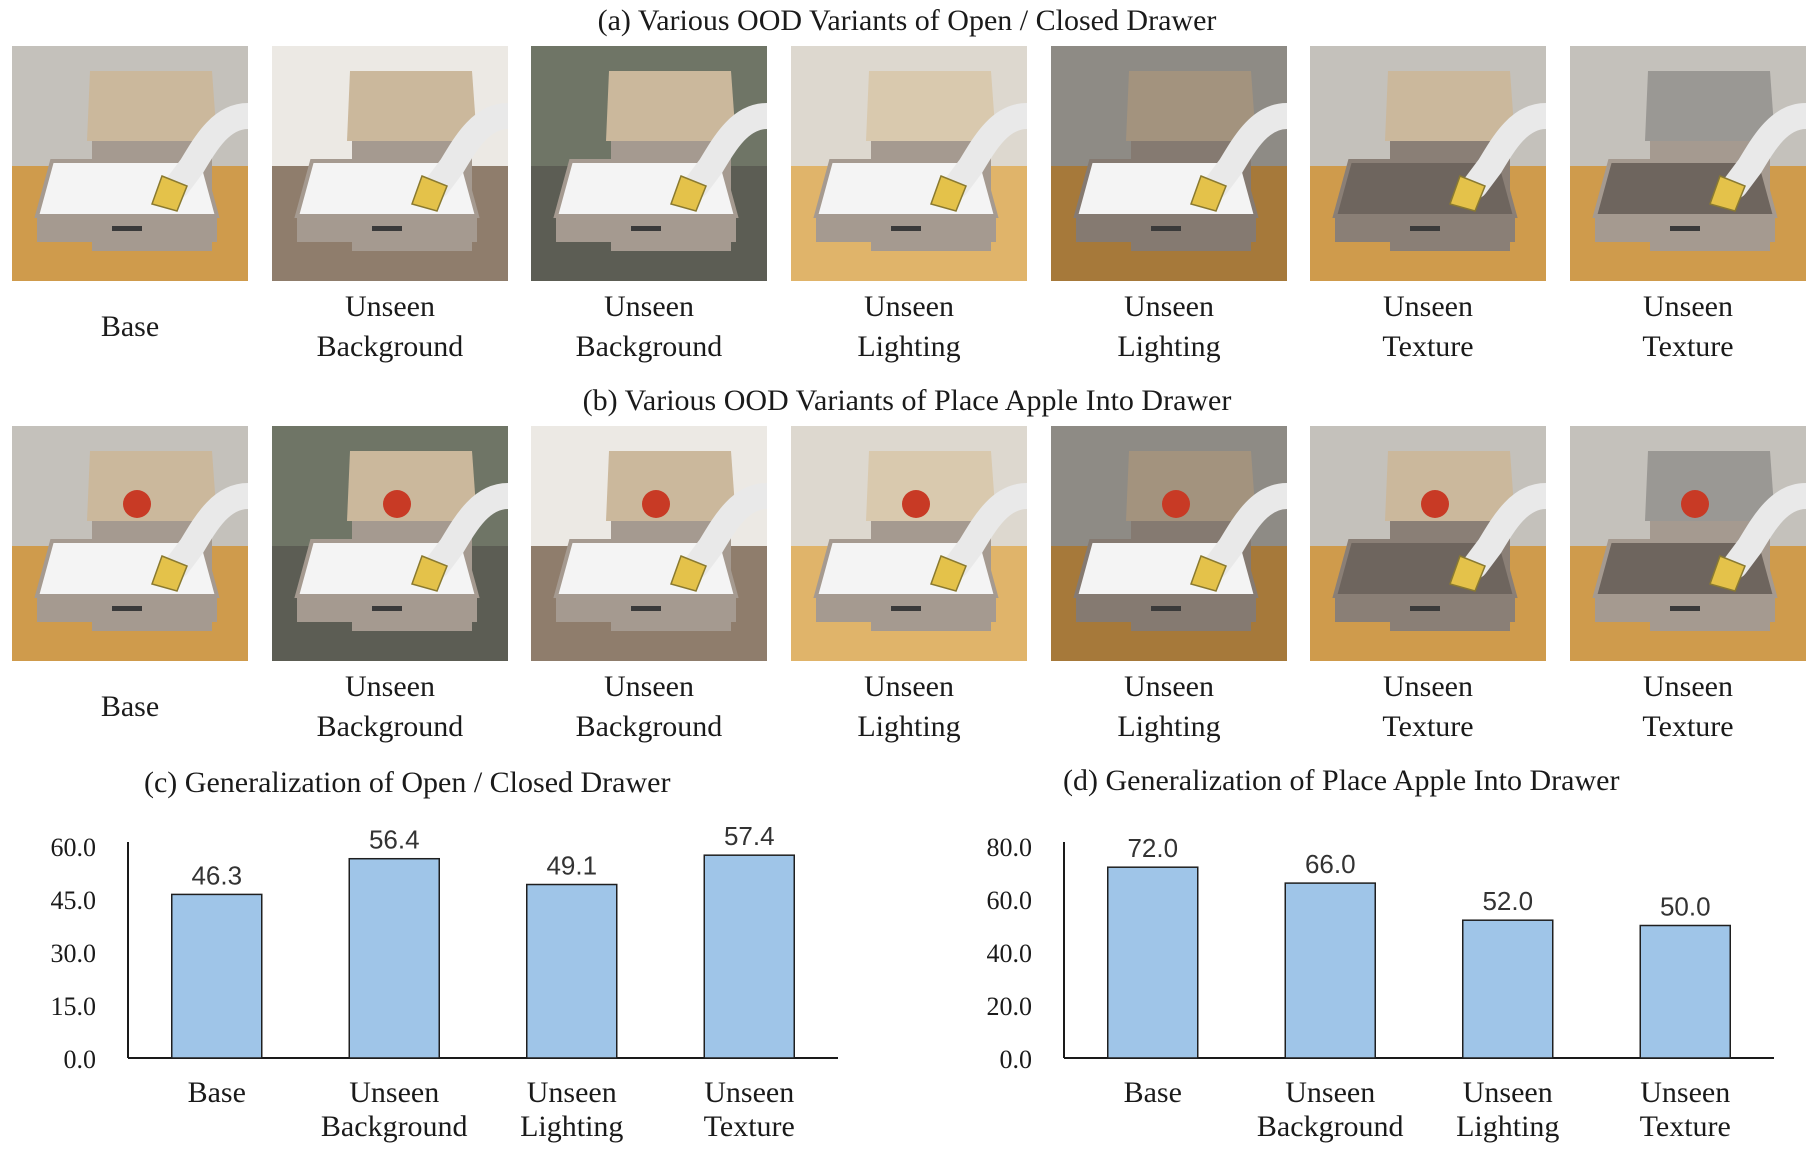  I want to click on y-tick-label: 80.0, so click(1010, 847).